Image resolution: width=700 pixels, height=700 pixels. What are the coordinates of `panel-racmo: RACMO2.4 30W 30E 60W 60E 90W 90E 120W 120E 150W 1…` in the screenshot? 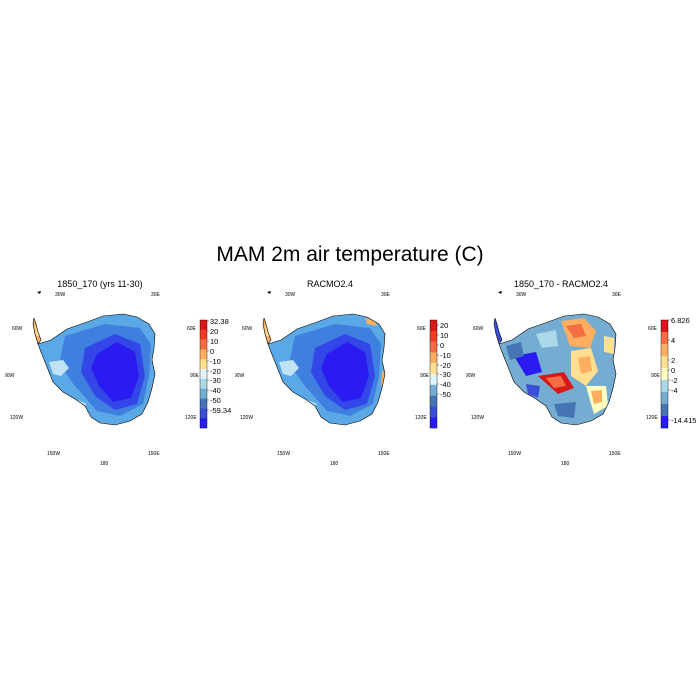 It's located at (351, 371).